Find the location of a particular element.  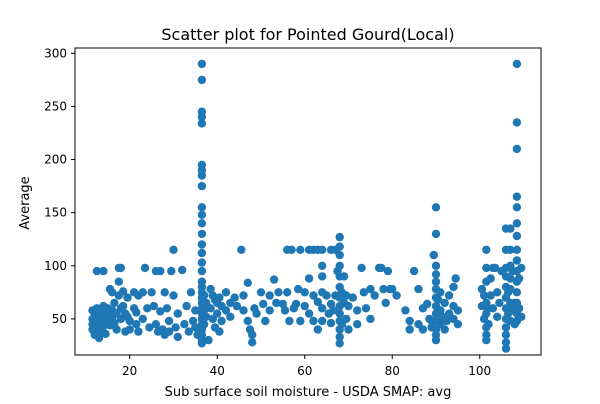

y-tick-label: 300 is located at coordinates (55, 53).